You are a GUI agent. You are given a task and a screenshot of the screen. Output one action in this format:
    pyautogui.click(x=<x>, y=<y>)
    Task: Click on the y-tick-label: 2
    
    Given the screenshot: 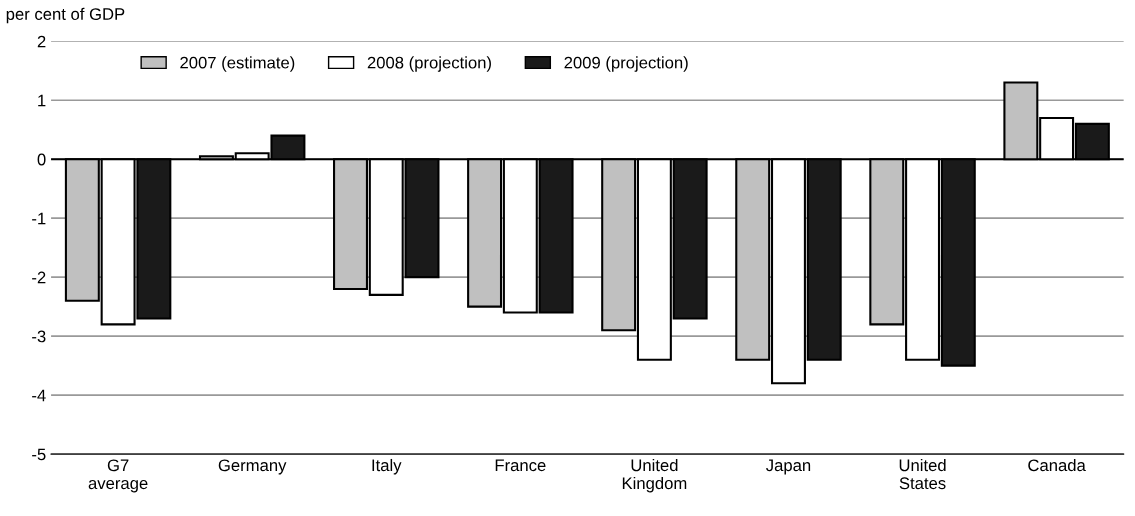 What is the action you would take?
    pyautogui.click(x=41, y=41)
    